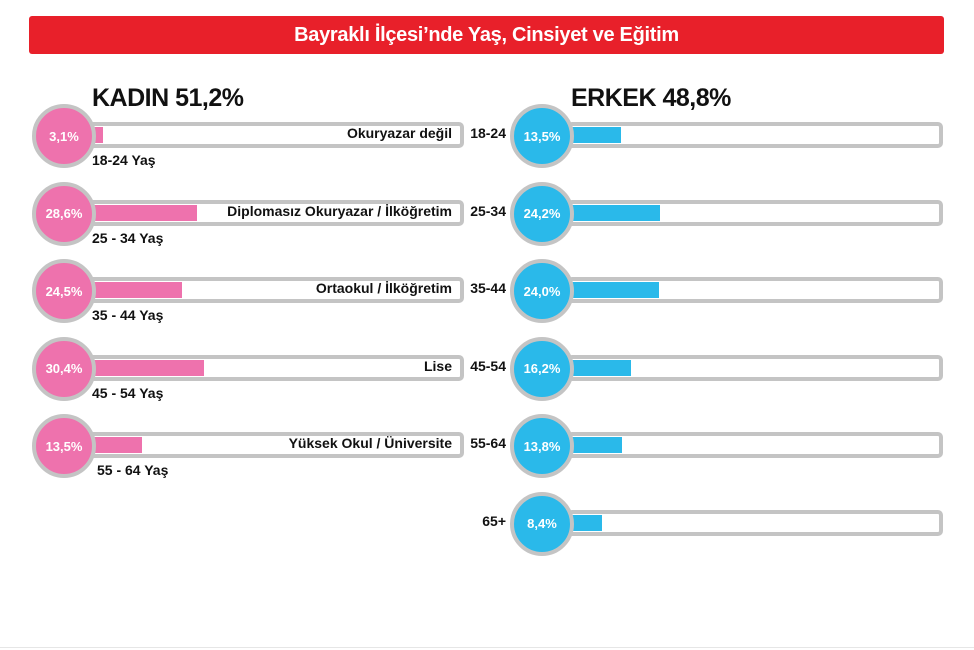 The height and width of the screenshot is (650, 974). Describe the element at coordinates (488, 443) in the screenshot. I see `male-age-label: 55-64` at that location.